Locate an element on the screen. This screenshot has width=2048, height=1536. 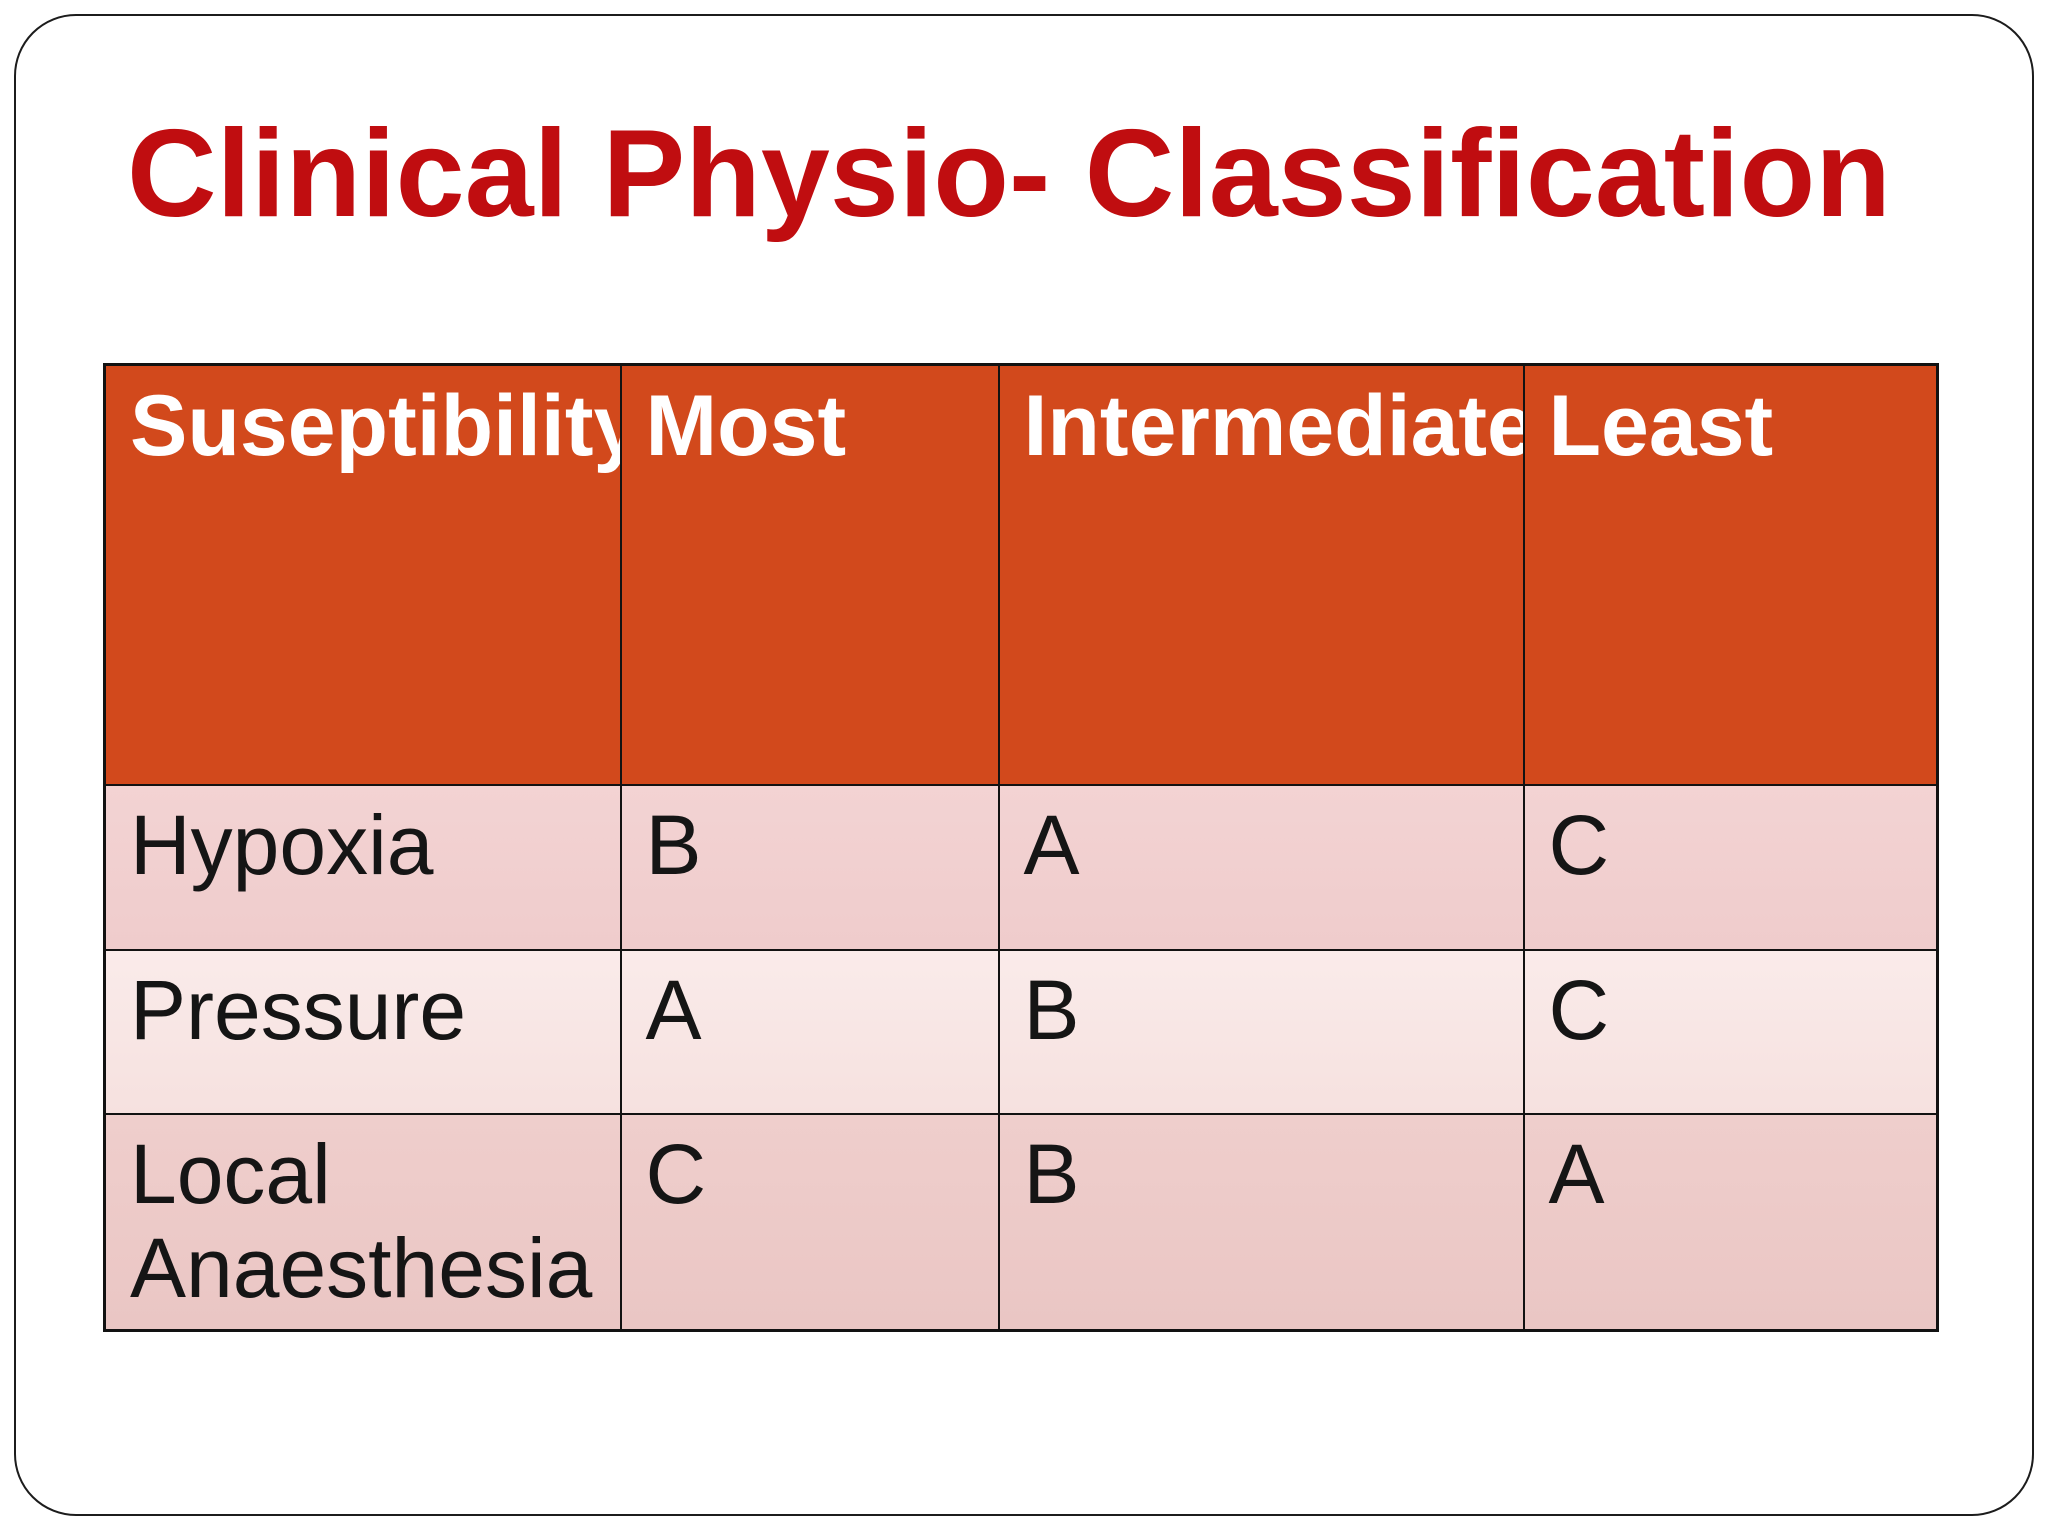
table-row-pressure: Pressure A B C is located at coordinates (1021, 1031).